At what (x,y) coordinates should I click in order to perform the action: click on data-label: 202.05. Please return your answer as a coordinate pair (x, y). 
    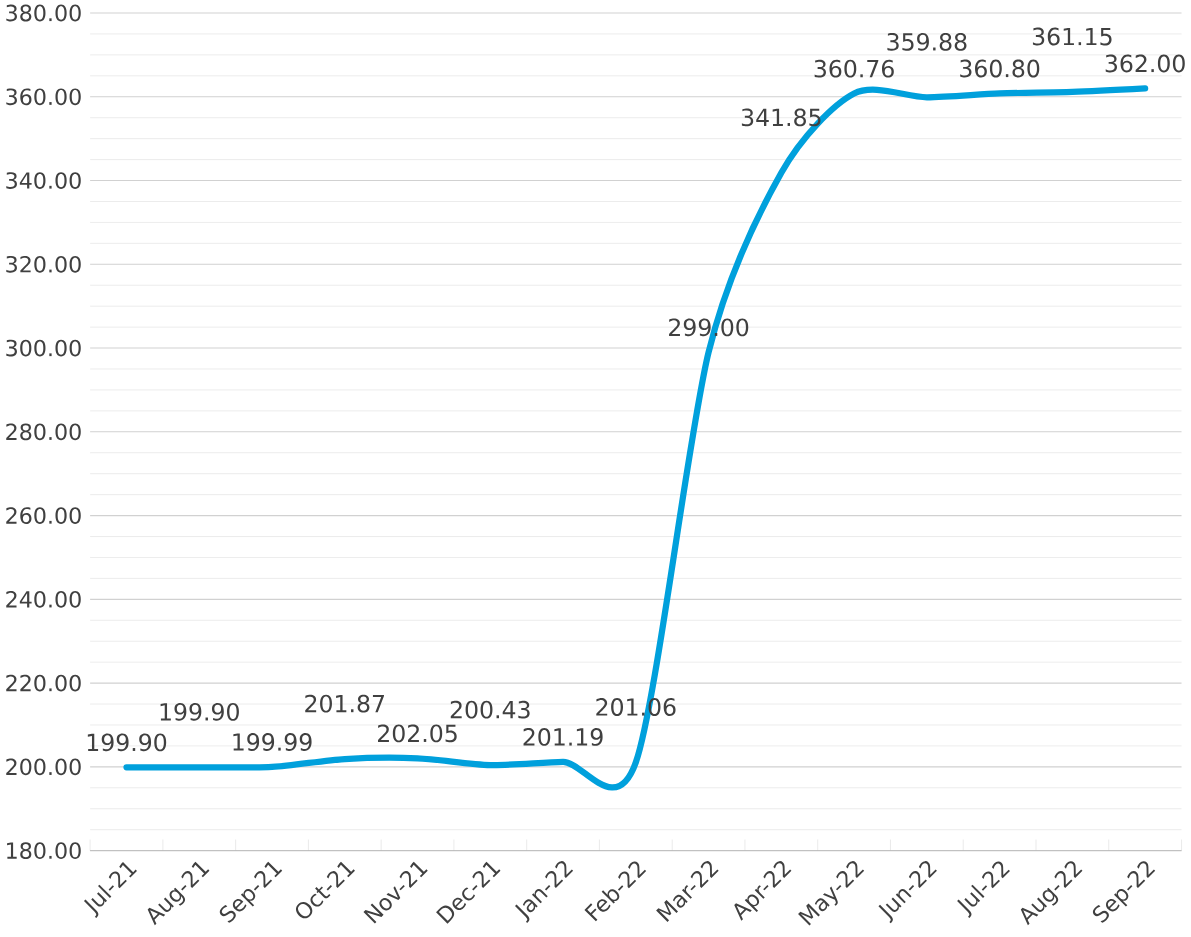
    Looking at the image, I should click on (417, 733).